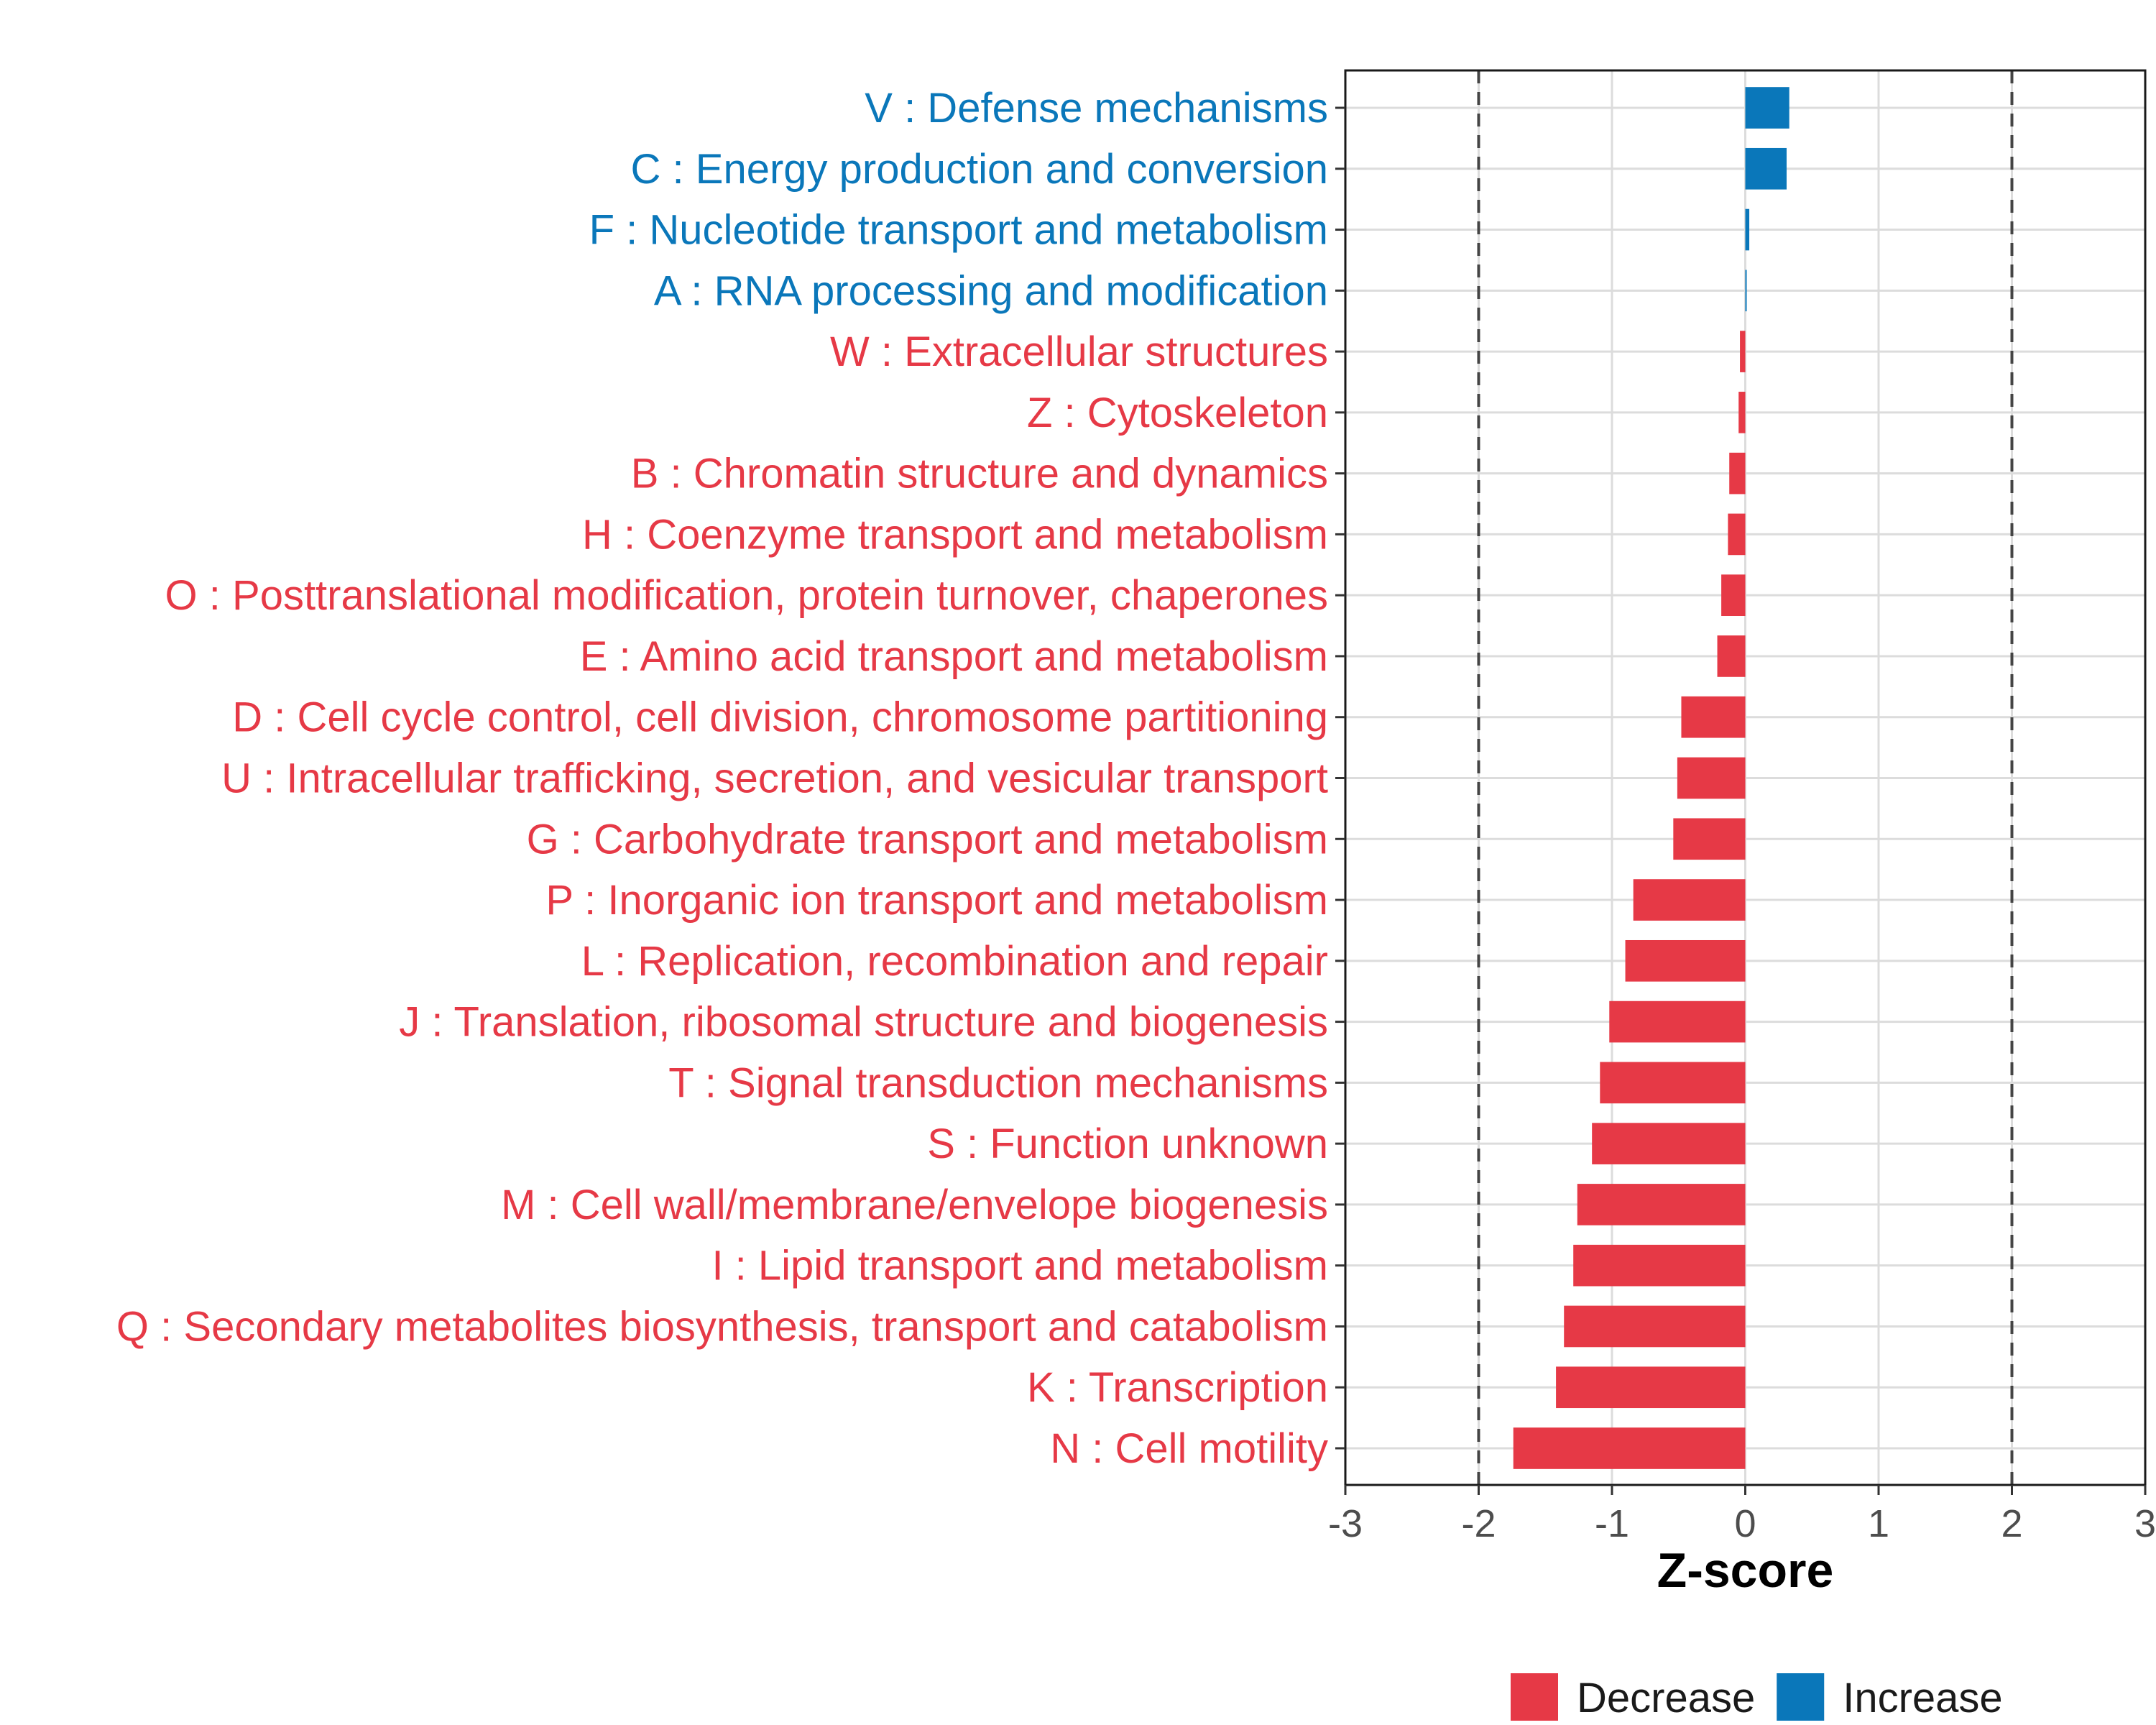  Describe the element at coordinates (1177, 413) in the screenshot. I see `category-label: Z : Cytoskeleton` at that location.